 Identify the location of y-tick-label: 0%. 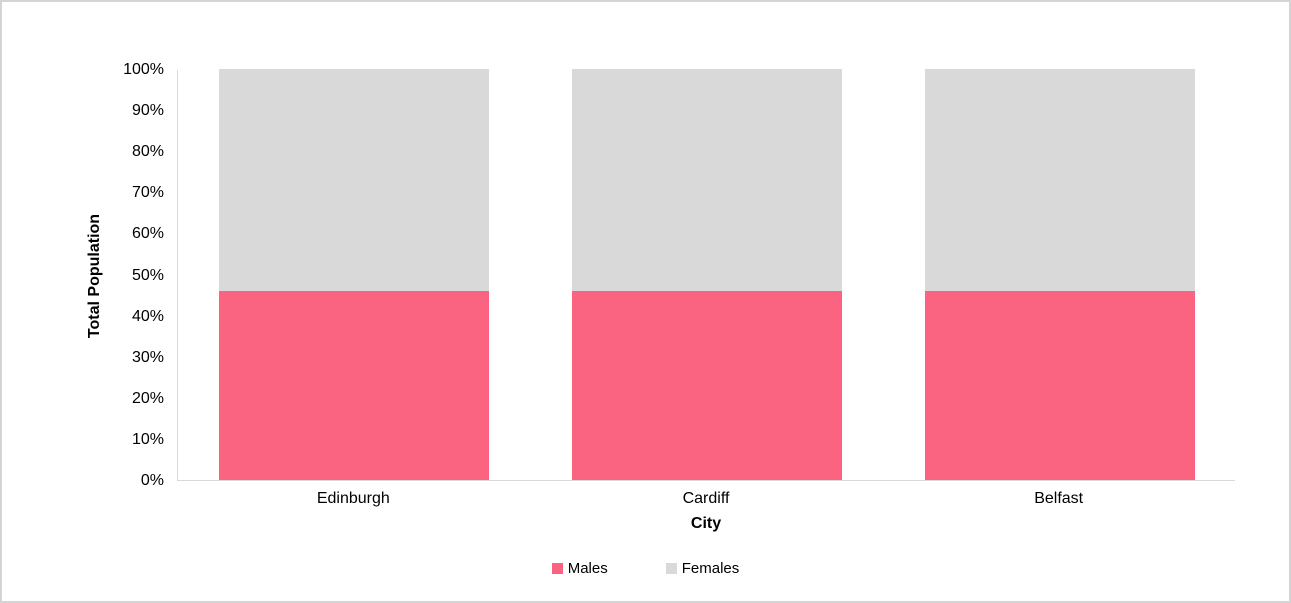
(152, 480).